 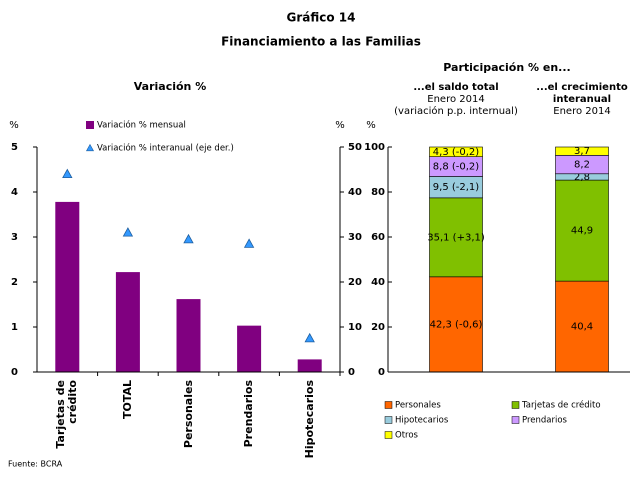 I want to click on y2-tick-label: 40, so click(x=355, y=192).